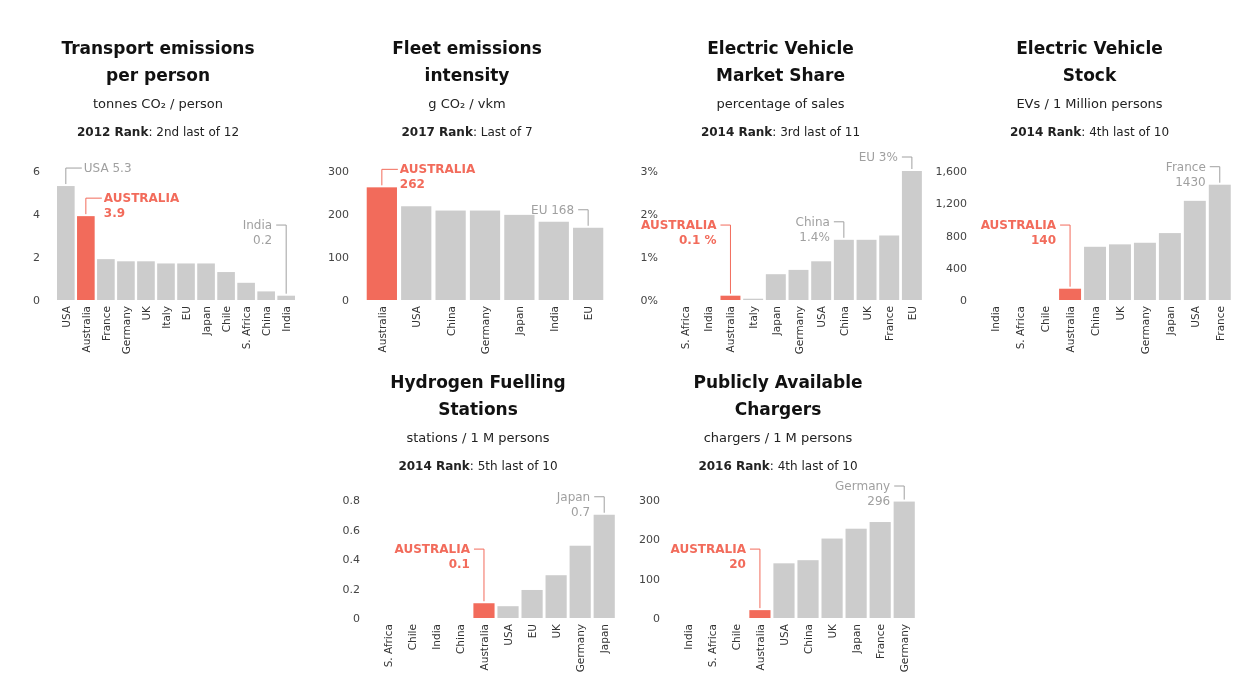 This screenshot has height=686, width=1236. Describe the element at coordinates (141, 206) in the screenshot. I see `annotation: AUSTRALIA 3.9` at that location.